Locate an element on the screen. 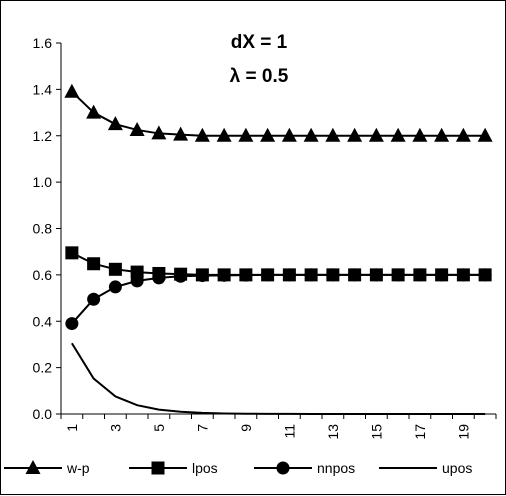 The image size is (506, 496). x-tick-label: 9 is located at coordinates (246, 428).